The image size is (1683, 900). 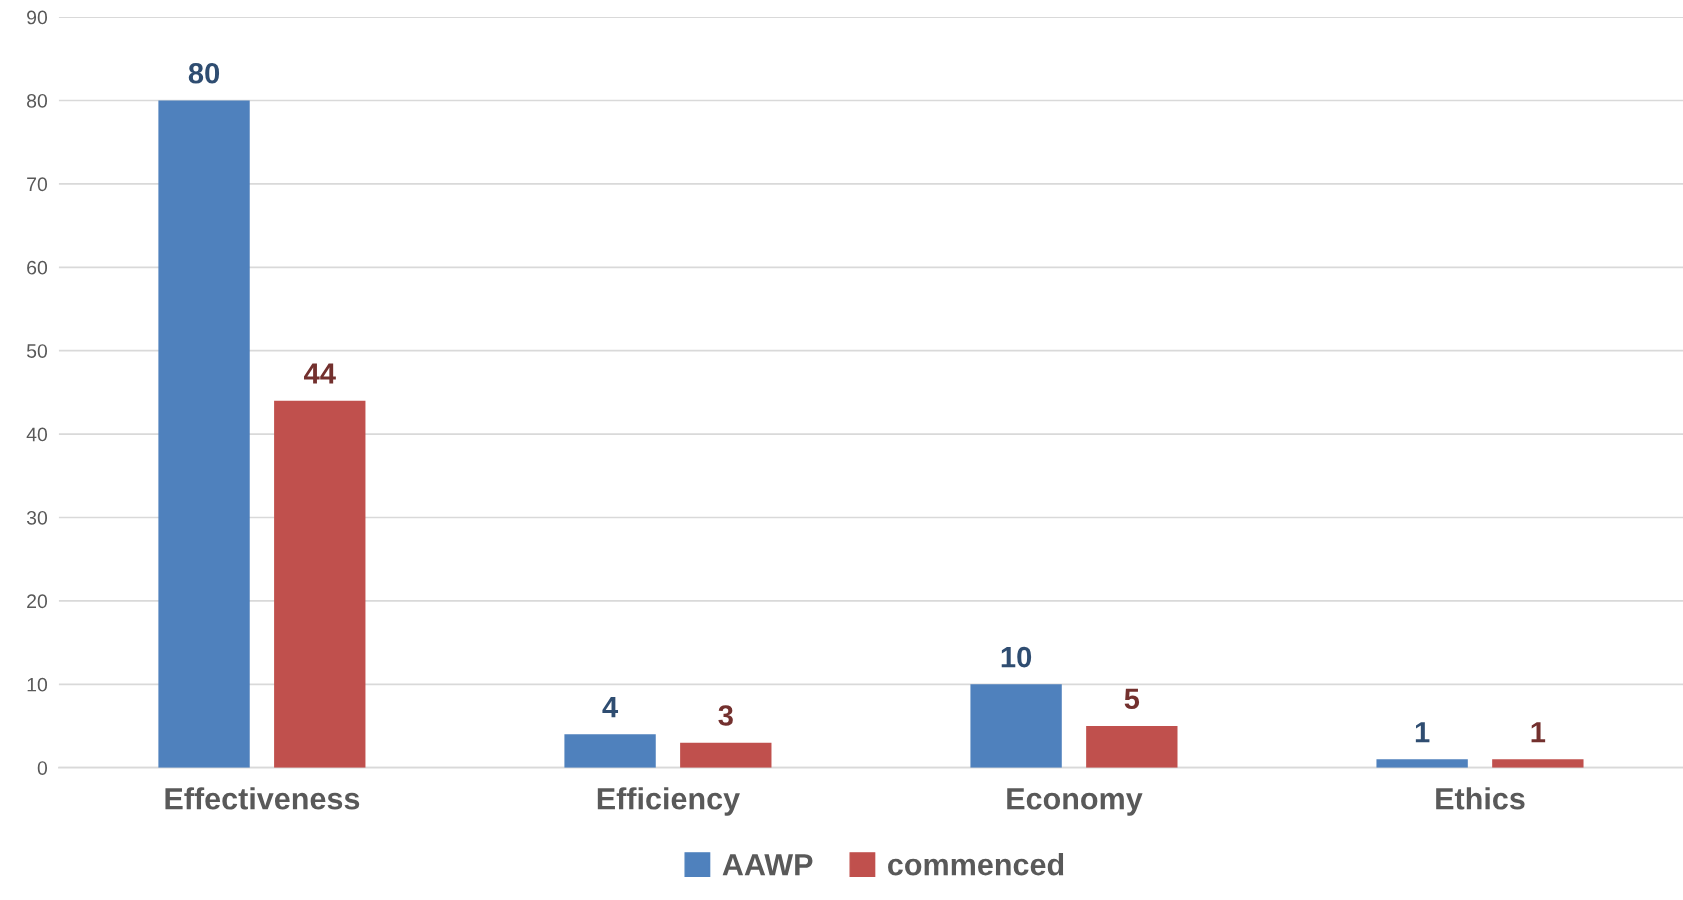 I want to click on data-label: 3, so click(x=725, y=715).